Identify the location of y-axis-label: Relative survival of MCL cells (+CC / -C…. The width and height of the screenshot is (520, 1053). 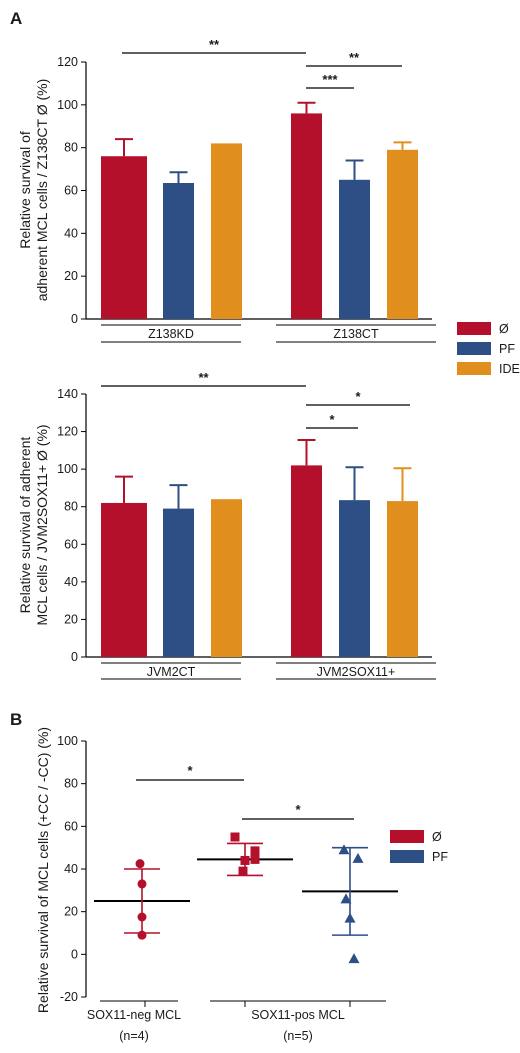
(43, 870).